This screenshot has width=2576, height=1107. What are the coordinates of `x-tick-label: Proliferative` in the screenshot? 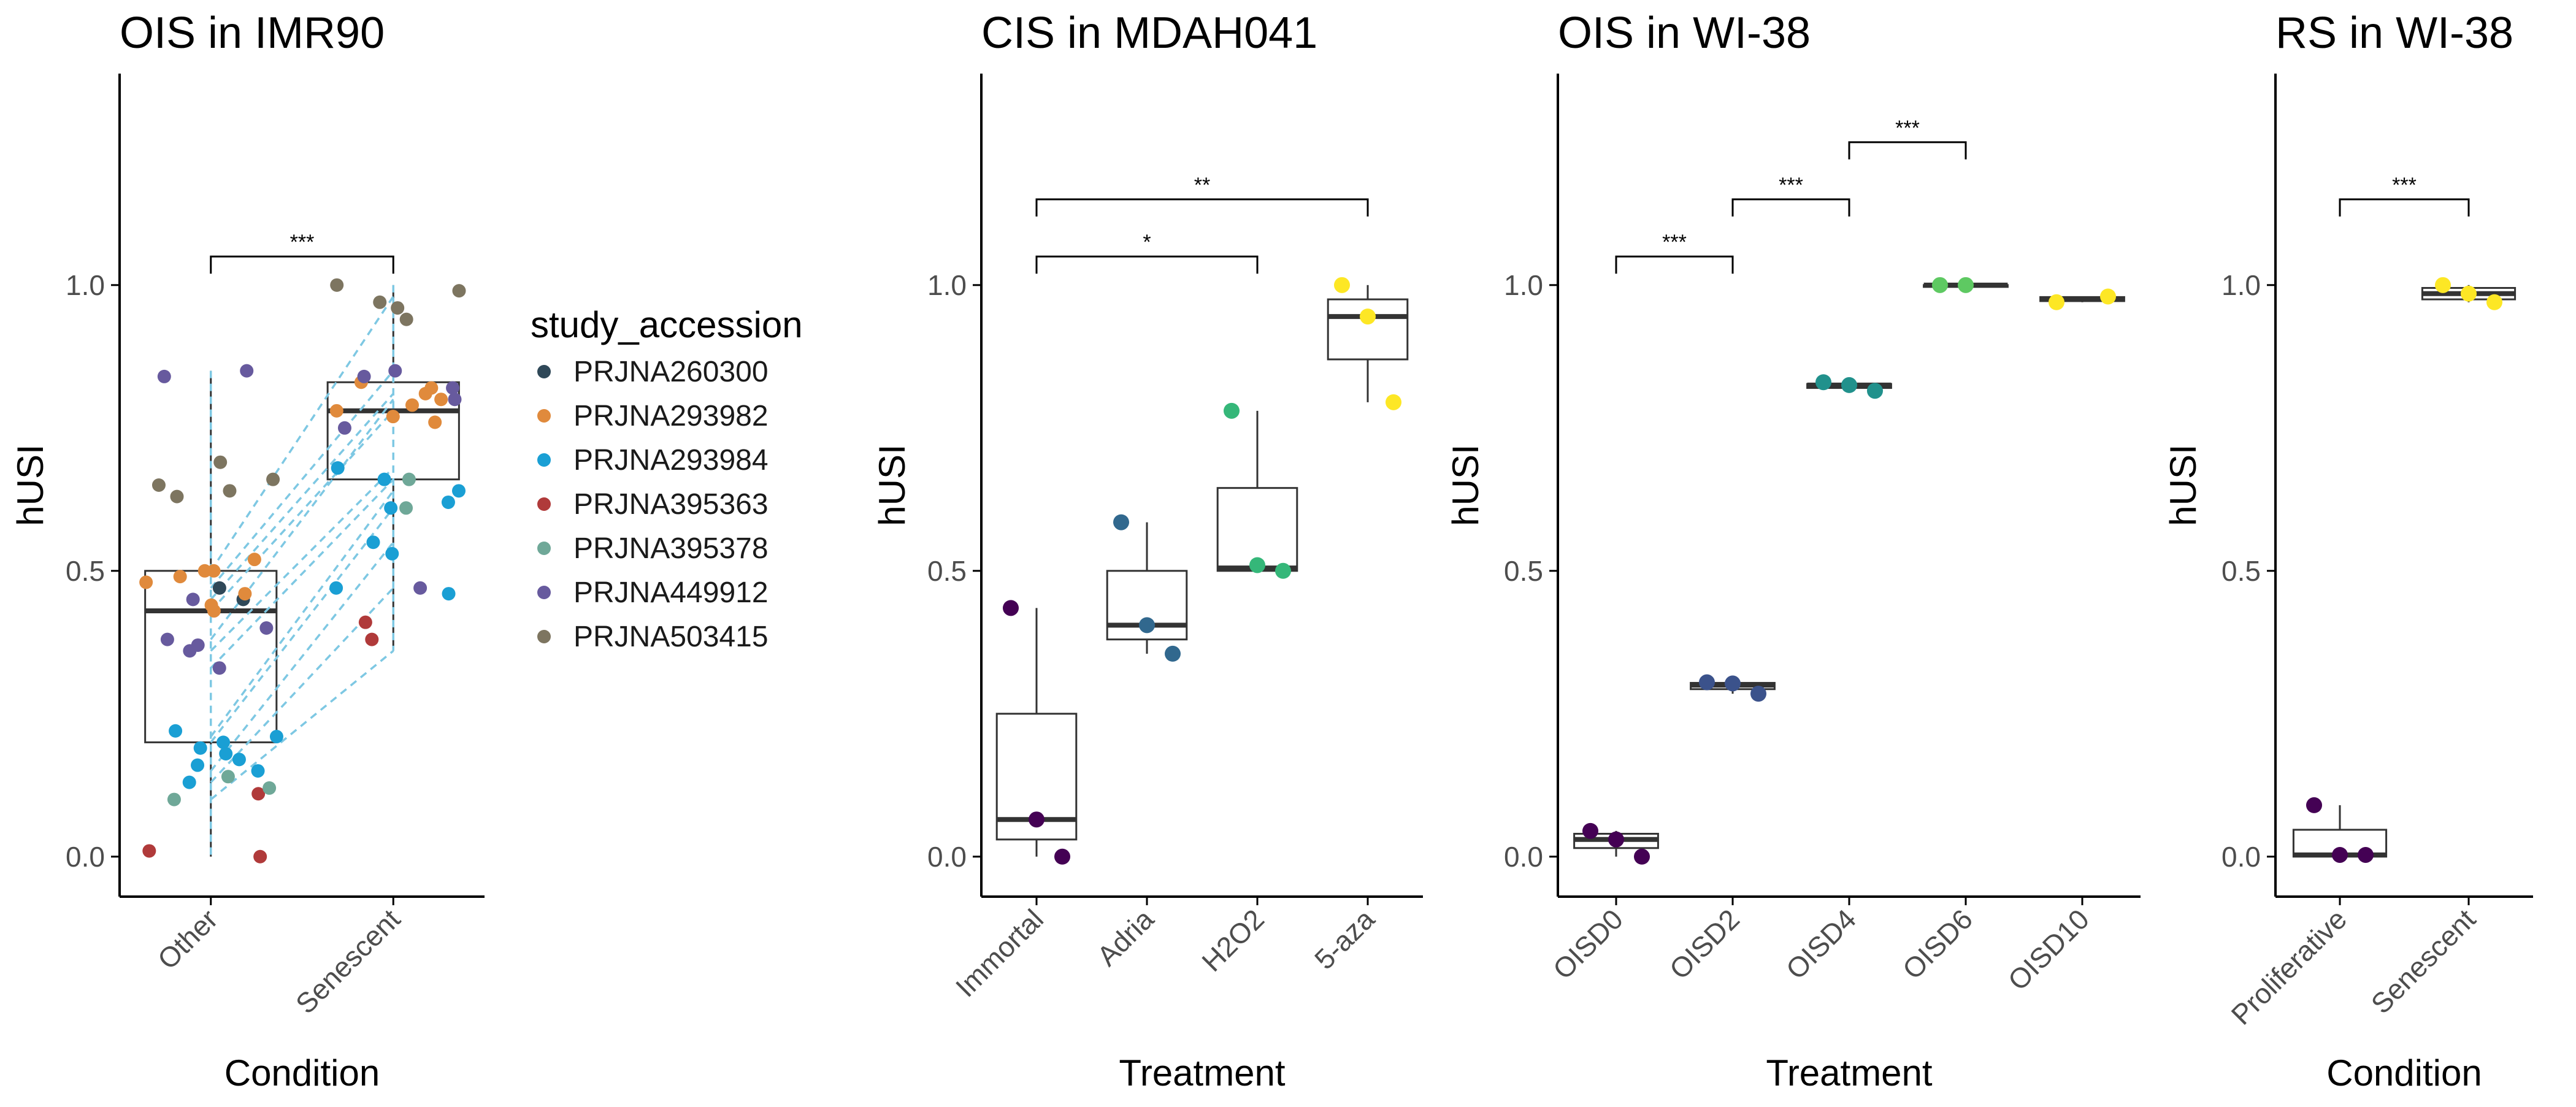 It's located at (2289, 967).